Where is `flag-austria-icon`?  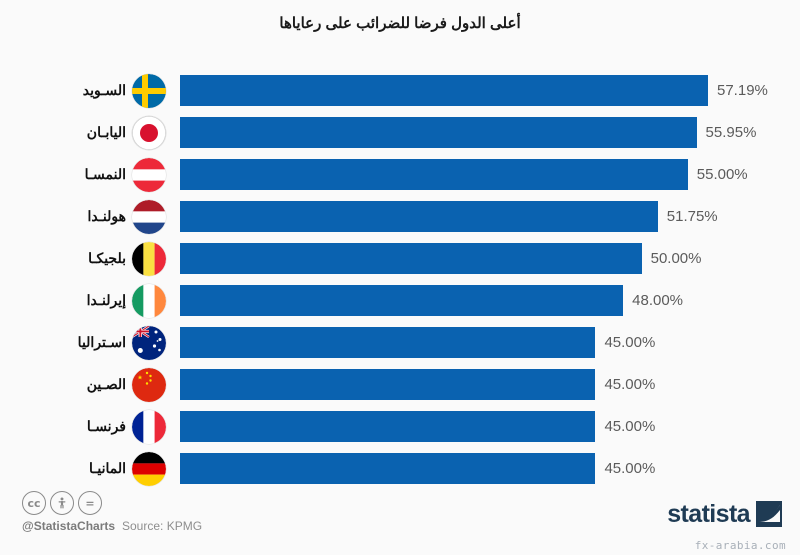 flag-austria-icon is located at coordinates (149, 175).